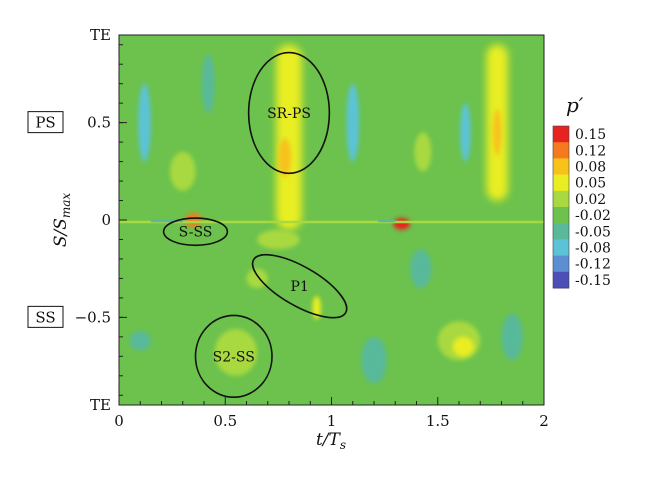  Describe the element at coordinates (100, 35) in the screenshot. I see `y-edge-label-0: TE` at that location.